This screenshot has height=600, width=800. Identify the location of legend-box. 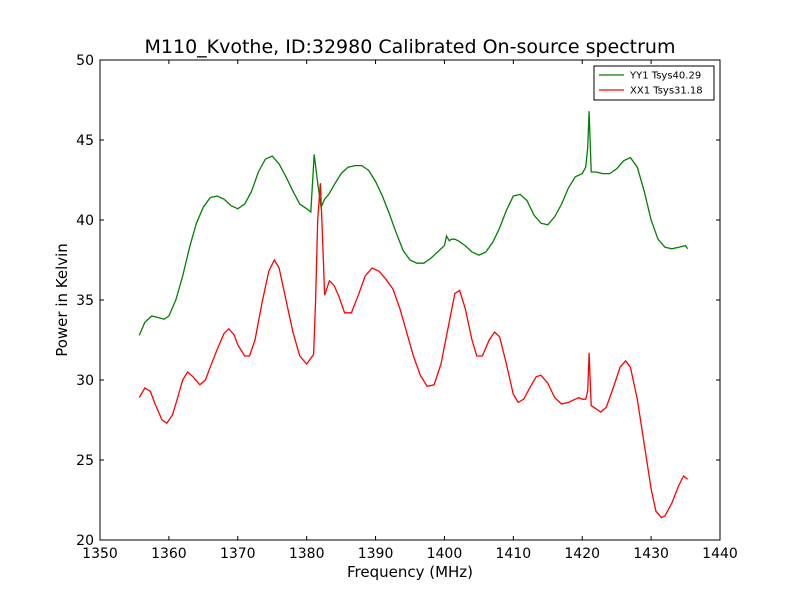
(654, 83).